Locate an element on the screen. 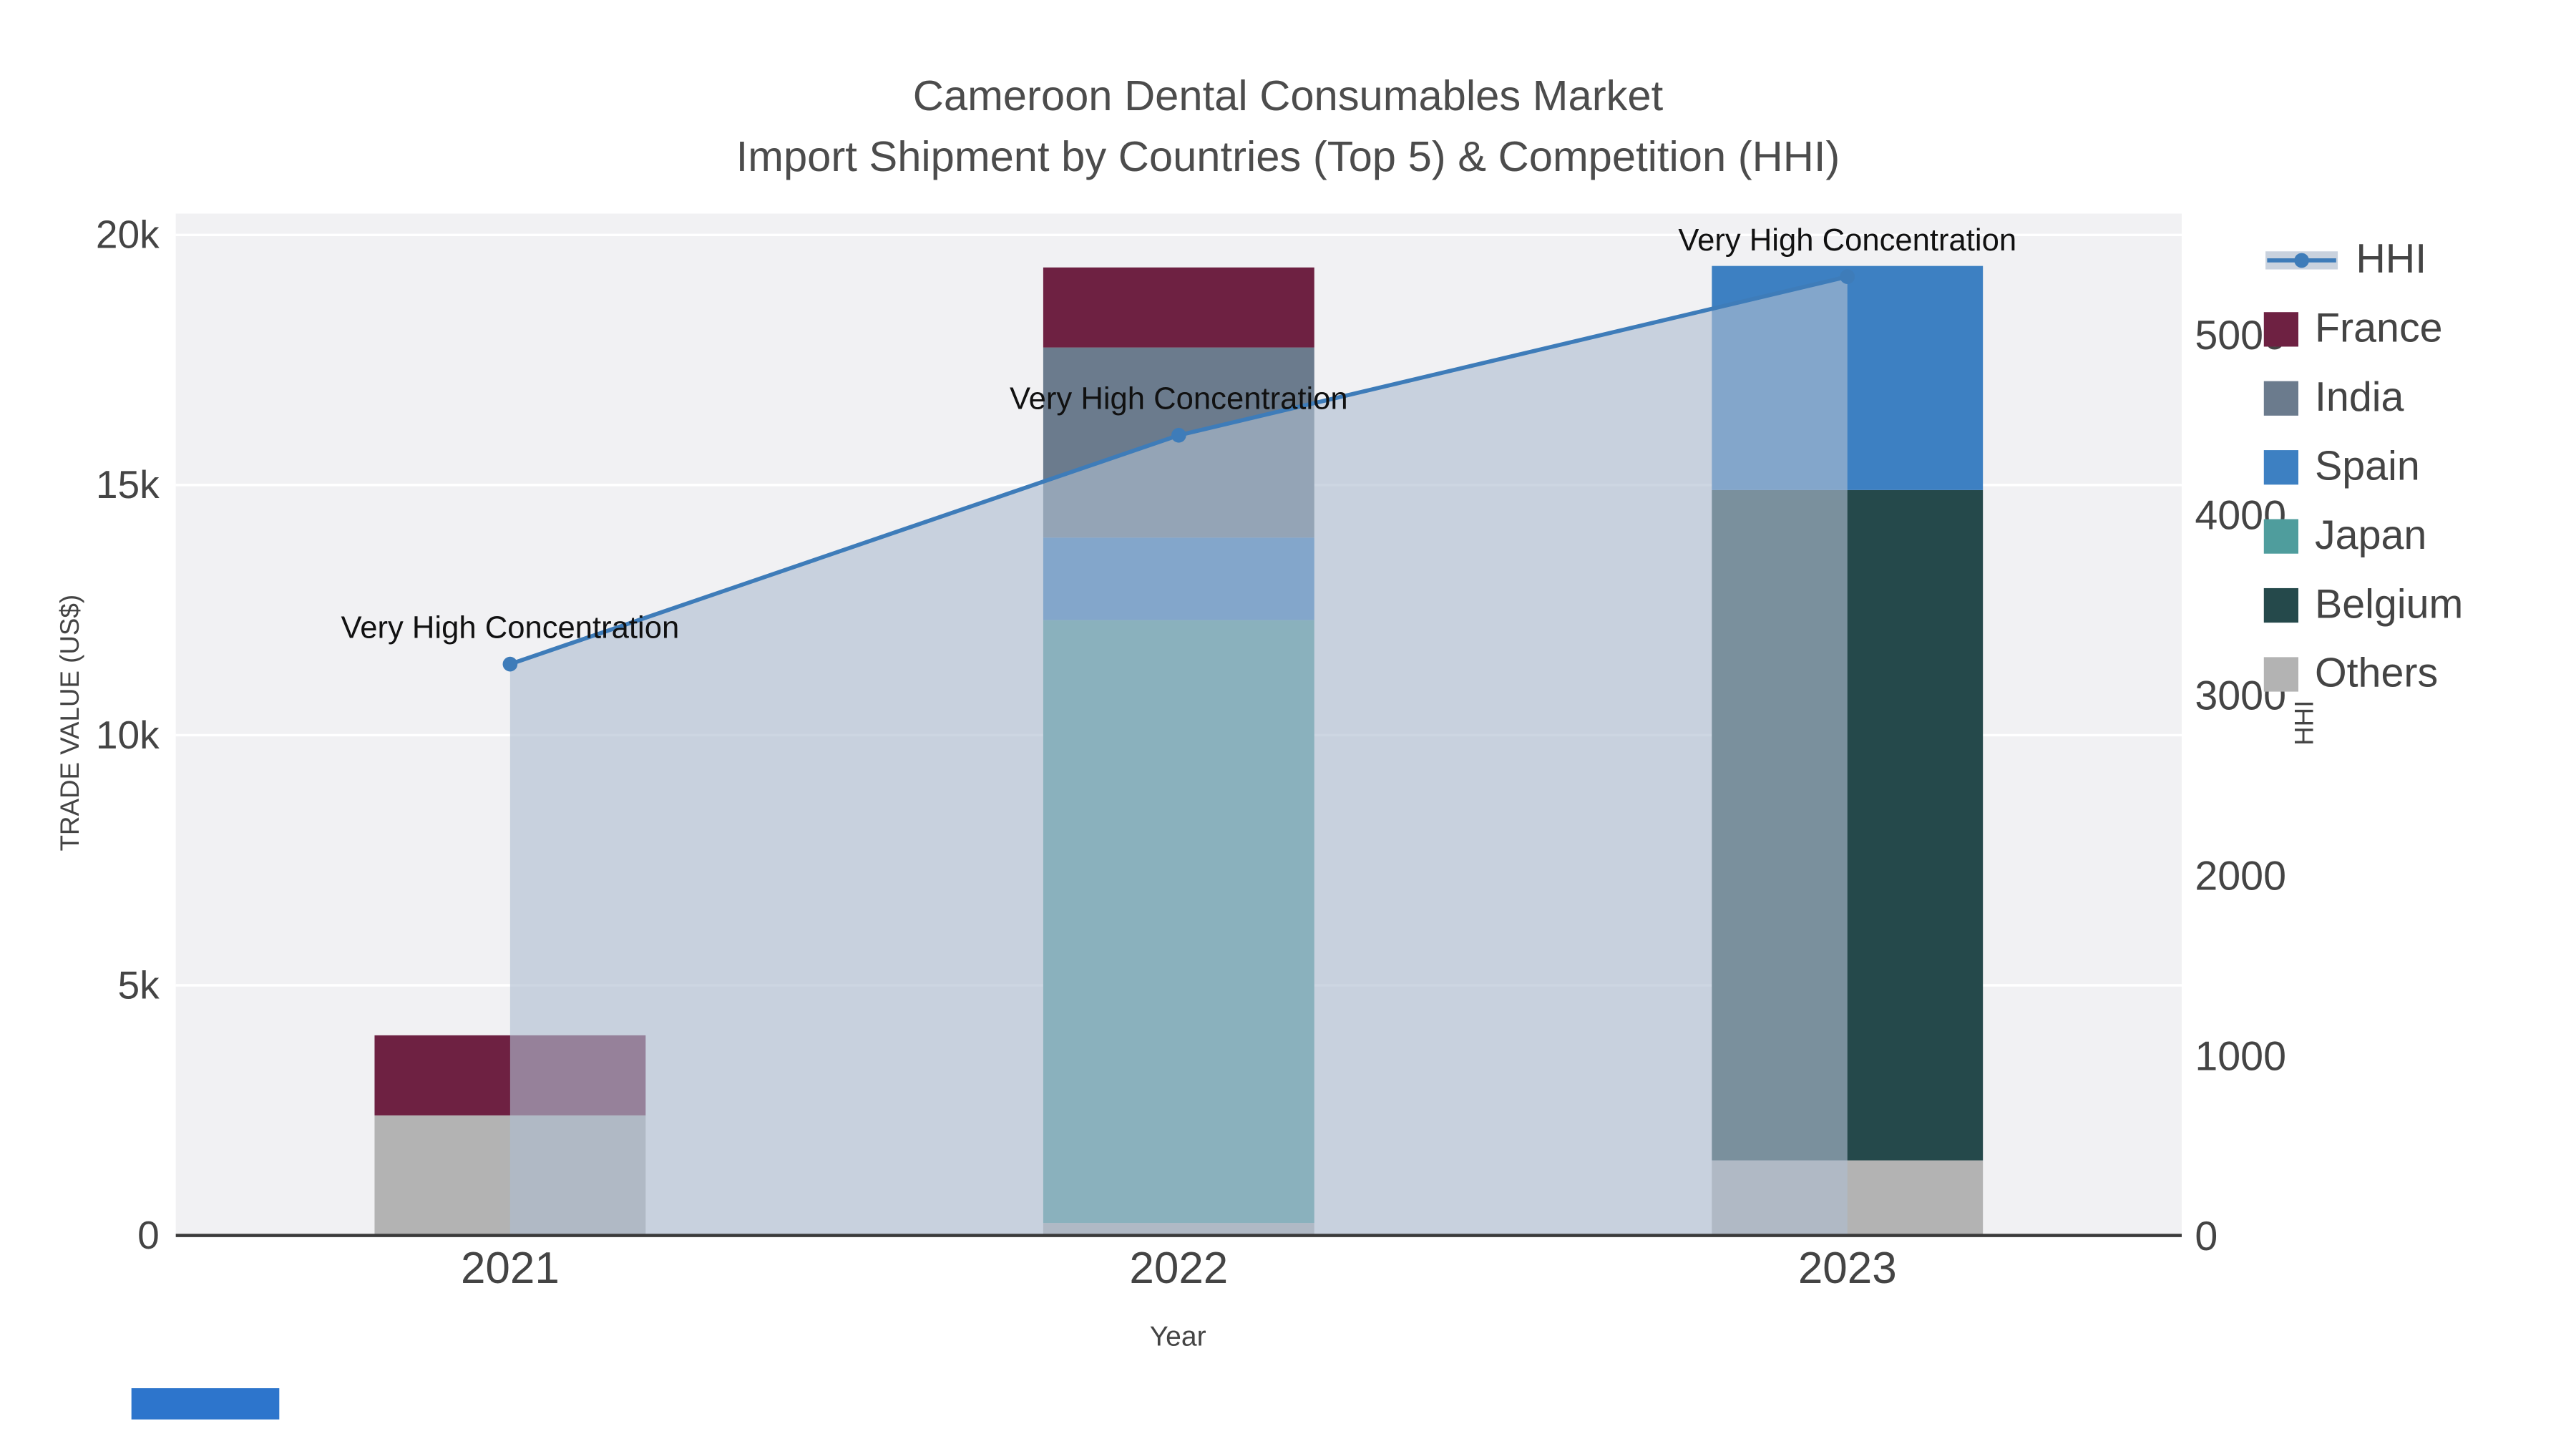 The image size is (2576, 1449). legend-item-hhi: HHI is located at coordinates (2364, 261).